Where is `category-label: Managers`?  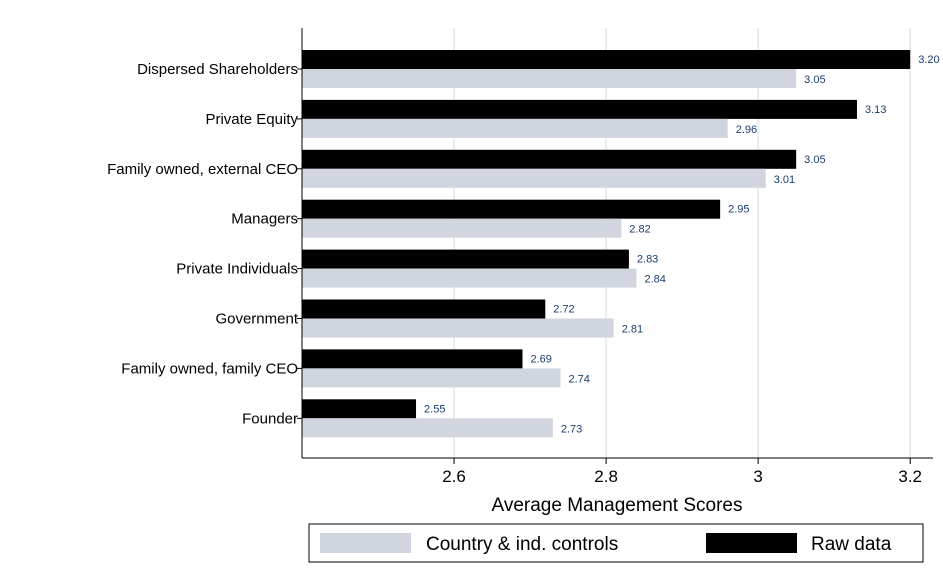 category-label: Managers is located at coordinates (264, 219).